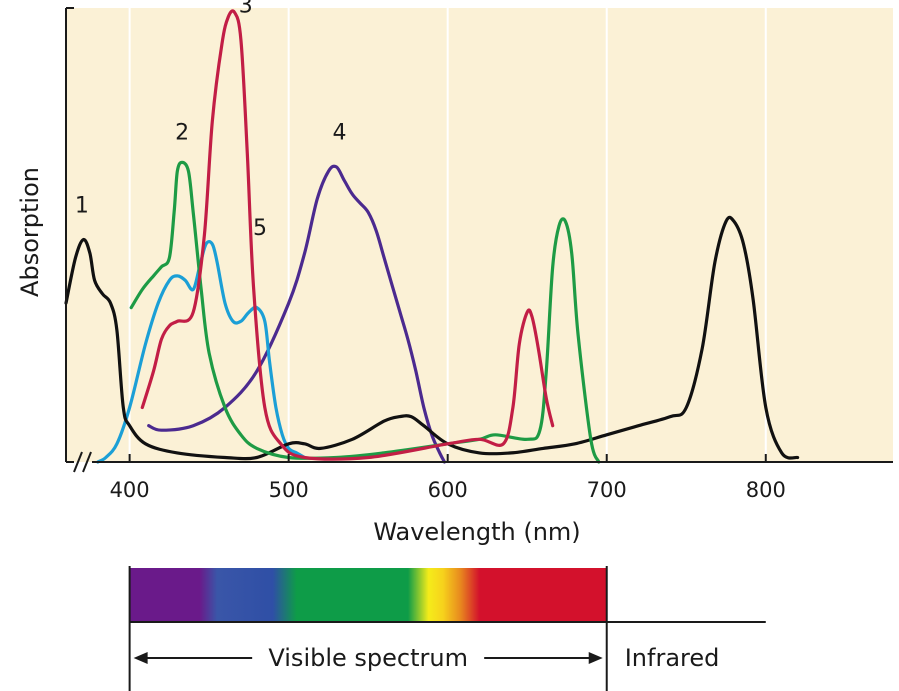 The width and height of the screenshot is (899, 691). I want to click on x-axis-label: Wavelength (nm), so click(476, 532).